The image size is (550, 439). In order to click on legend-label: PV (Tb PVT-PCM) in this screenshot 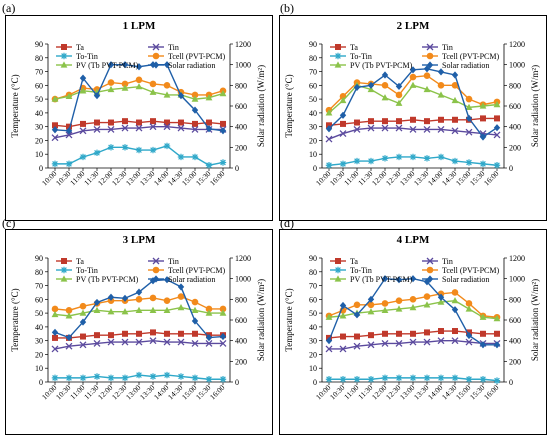, I will do `click(381, 65)`.